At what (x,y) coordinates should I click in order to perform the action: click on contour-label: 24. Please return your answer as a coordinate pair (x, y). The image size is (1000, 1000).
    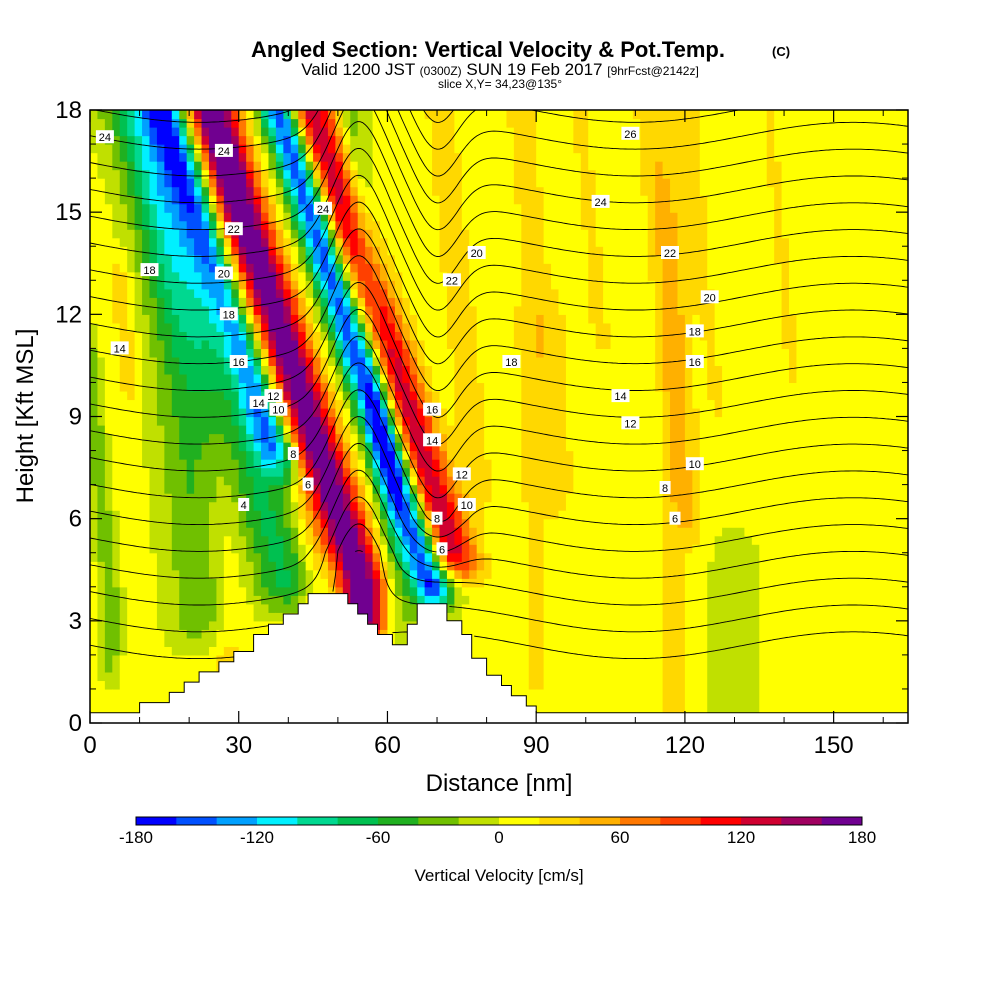
    Looking at the image, I should click on (224, 152).